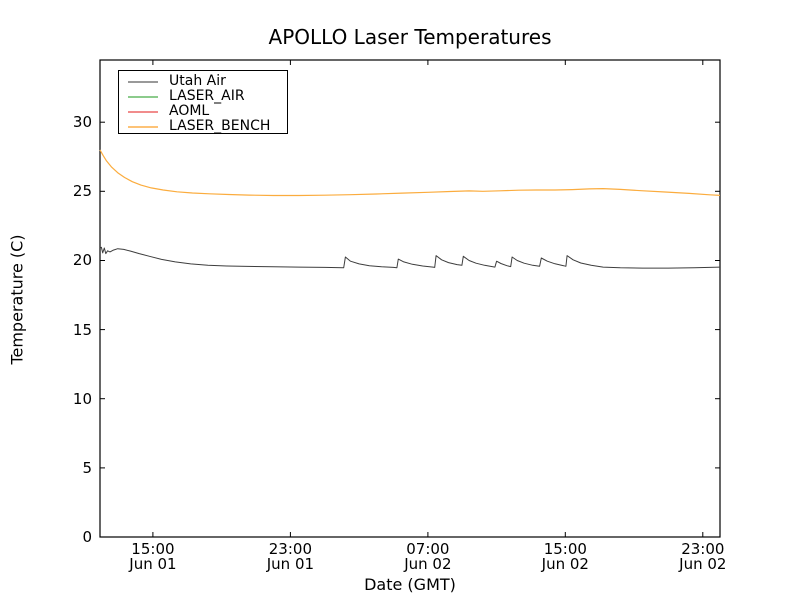  I want to click on legend-item-laser-bench: LASER_BENCH, so click(203, 126).